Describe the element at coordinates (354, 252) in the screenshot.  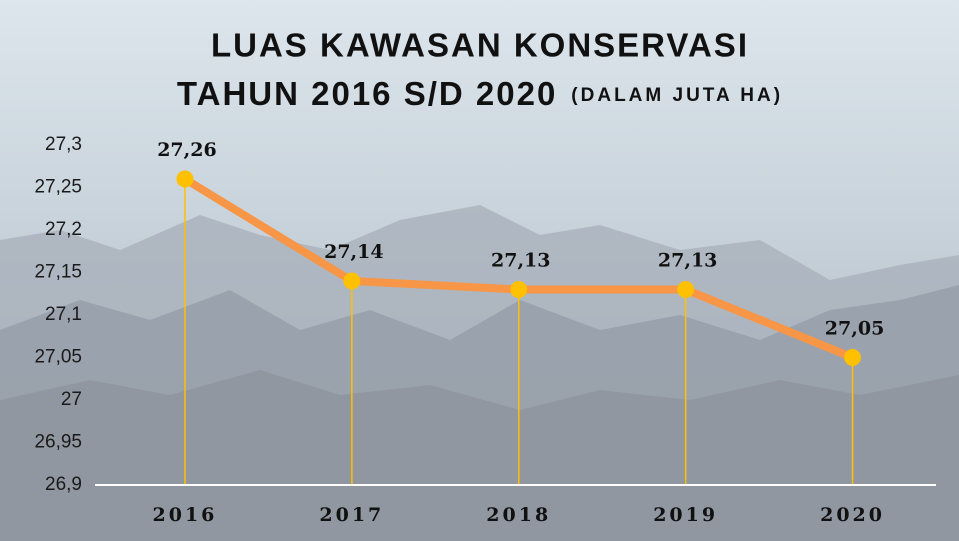
I see `data-label: 27,14` at that location.